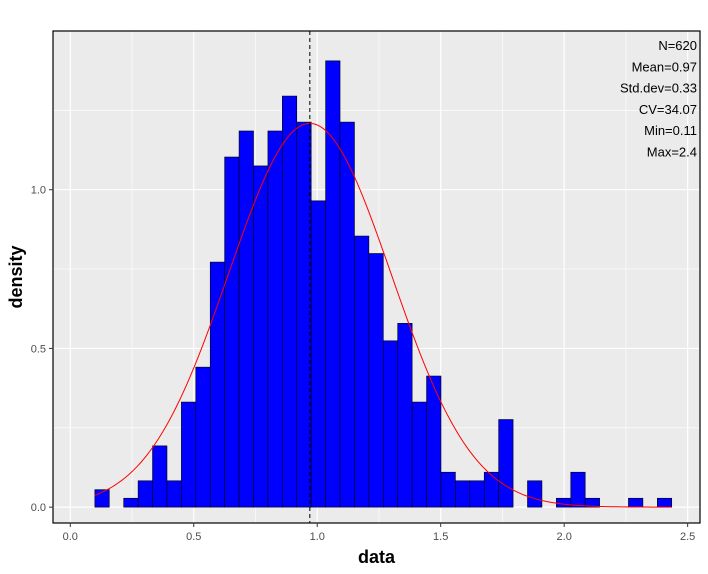 The width and height of the screenshot is (708, 574). Describe the element at coordinates (16, 276) in the screenshot. I see `y-axis-title: density` at that location.